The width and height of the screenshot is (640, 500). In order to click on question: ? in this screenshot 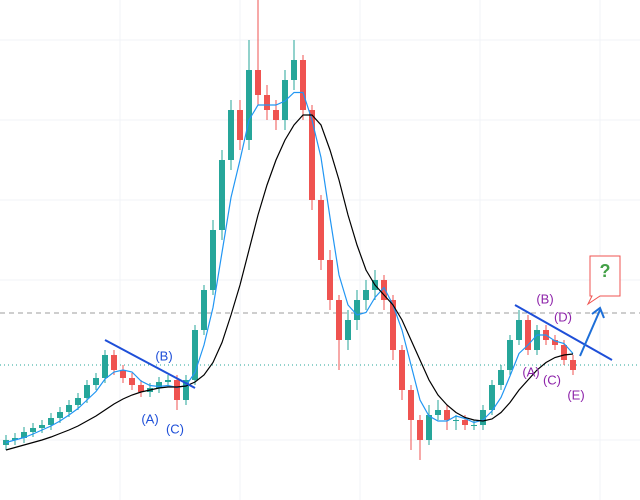, I will do `click(605, 271)`.